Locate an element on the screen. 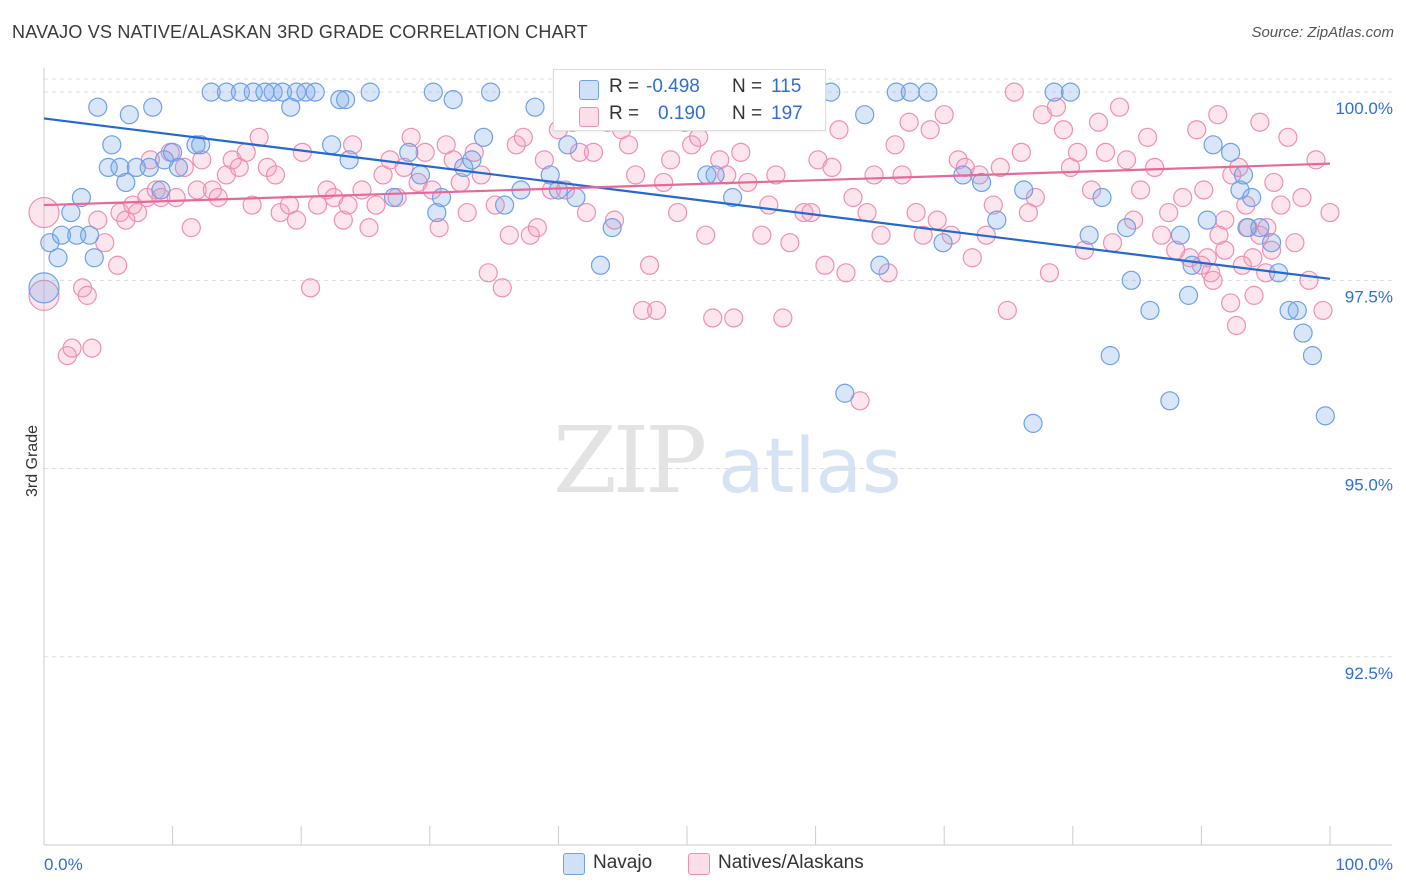 The image size is (1406, 892). navajo-legend-label: Navajo is located at coordinates (623, 862).